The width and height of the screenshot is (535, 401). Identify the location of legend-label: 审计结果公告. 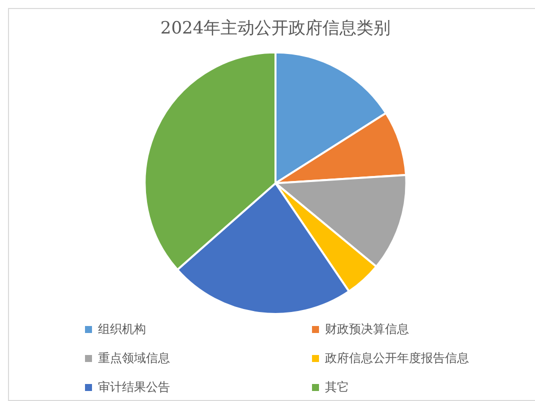
(134, 387).